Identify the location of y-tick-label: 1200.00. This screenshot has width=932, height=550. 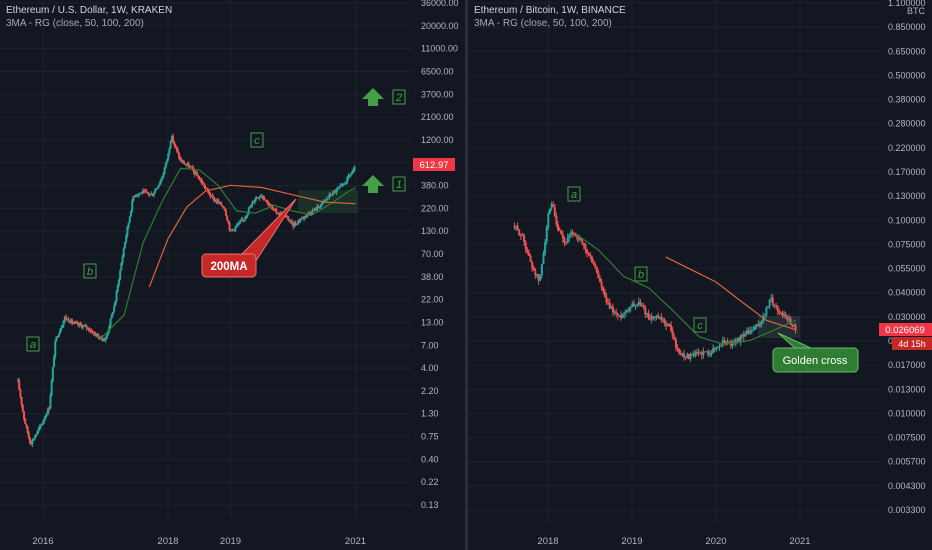
(437, 140).